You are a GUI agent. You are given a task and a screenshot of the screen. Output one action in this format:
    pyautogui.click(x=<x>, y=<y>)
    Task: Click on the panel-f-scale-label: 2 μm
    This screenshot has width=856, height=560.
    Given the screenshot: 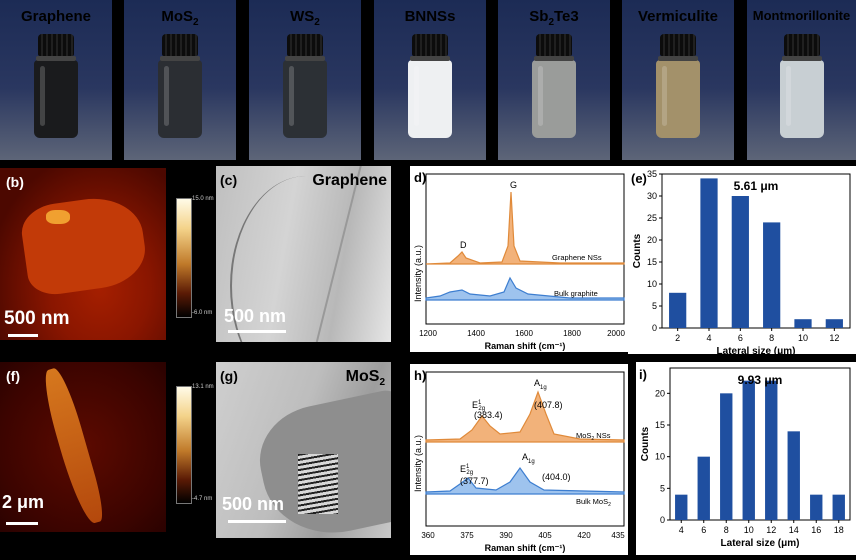 What is the action you would take?
    pyautogui.click(x=23, y=502)
    